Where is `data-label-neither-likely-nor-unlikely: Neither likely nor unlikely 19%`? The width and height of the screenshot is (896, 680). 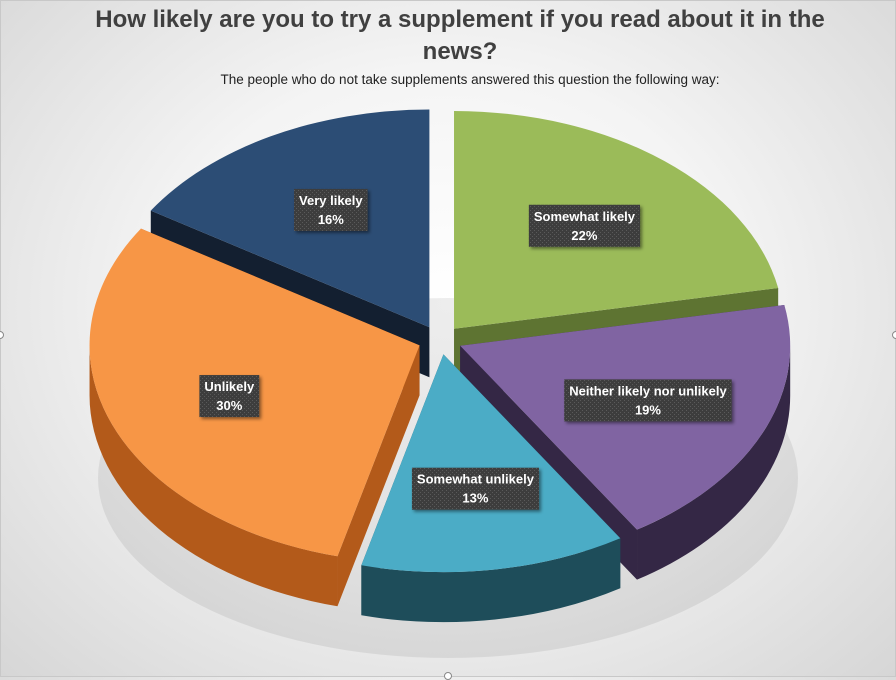 data-label-neither-likely-nor-unlikely: Neither likely nor unlikely 19% is located at coordinates (648, 400).